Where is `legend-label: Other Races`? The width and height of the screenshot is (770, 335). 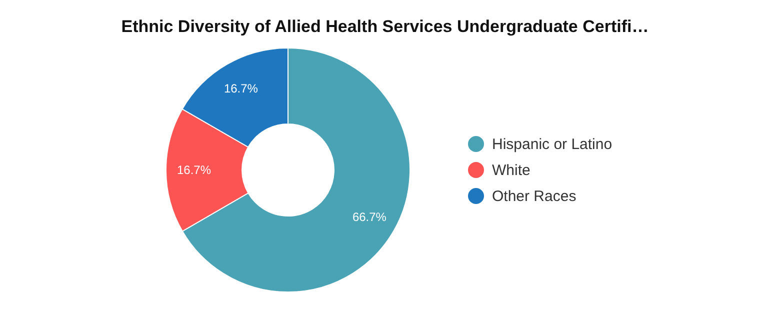 legend-label: Other Races is located at coordinates (534, 196).